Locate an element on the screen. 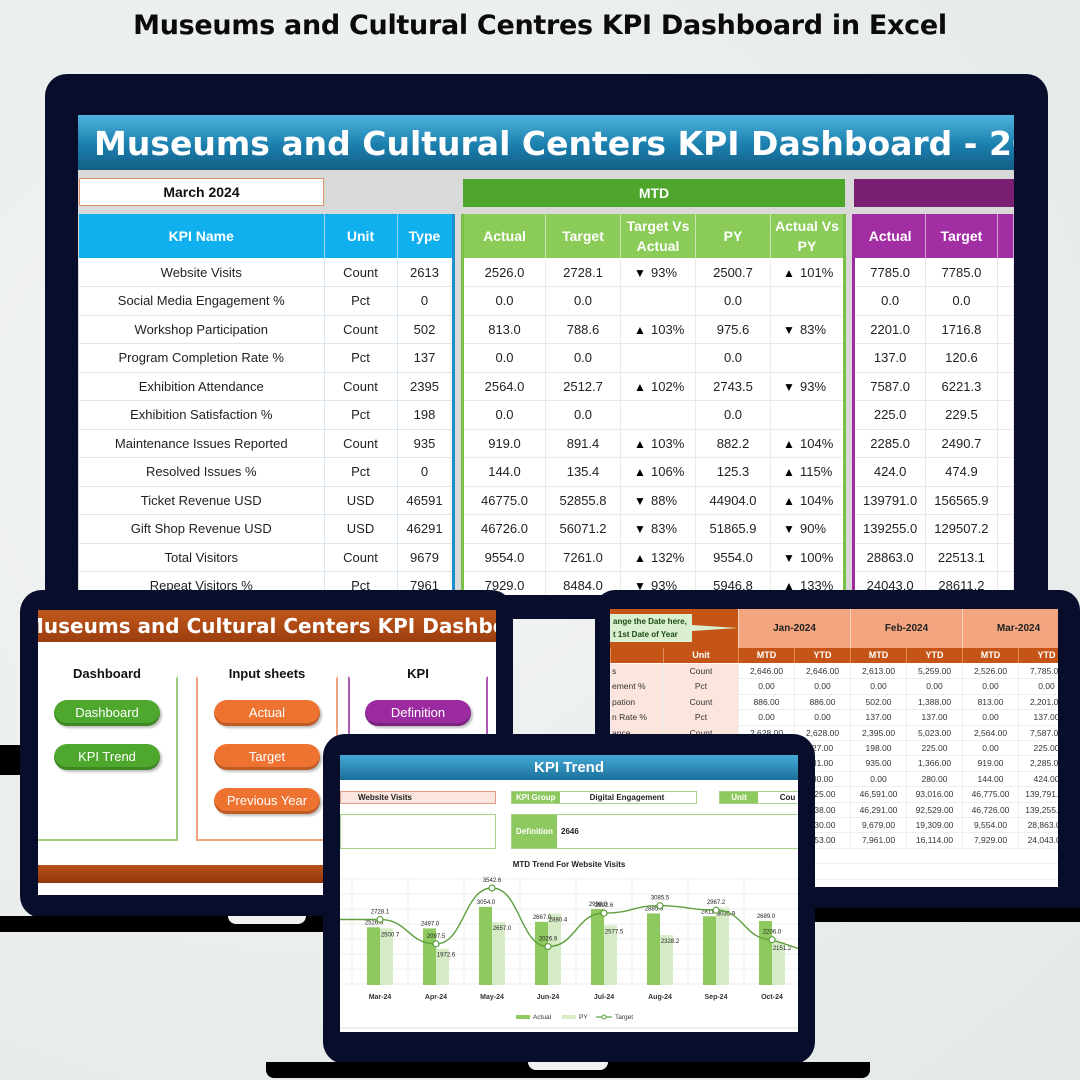 Image resolution: width=1080 pixels, height=1080 pixels. mtd-row: 144.0 135.4 ▲ 106% 125.3 ▲ 115% is located at coordinates (653, 472).